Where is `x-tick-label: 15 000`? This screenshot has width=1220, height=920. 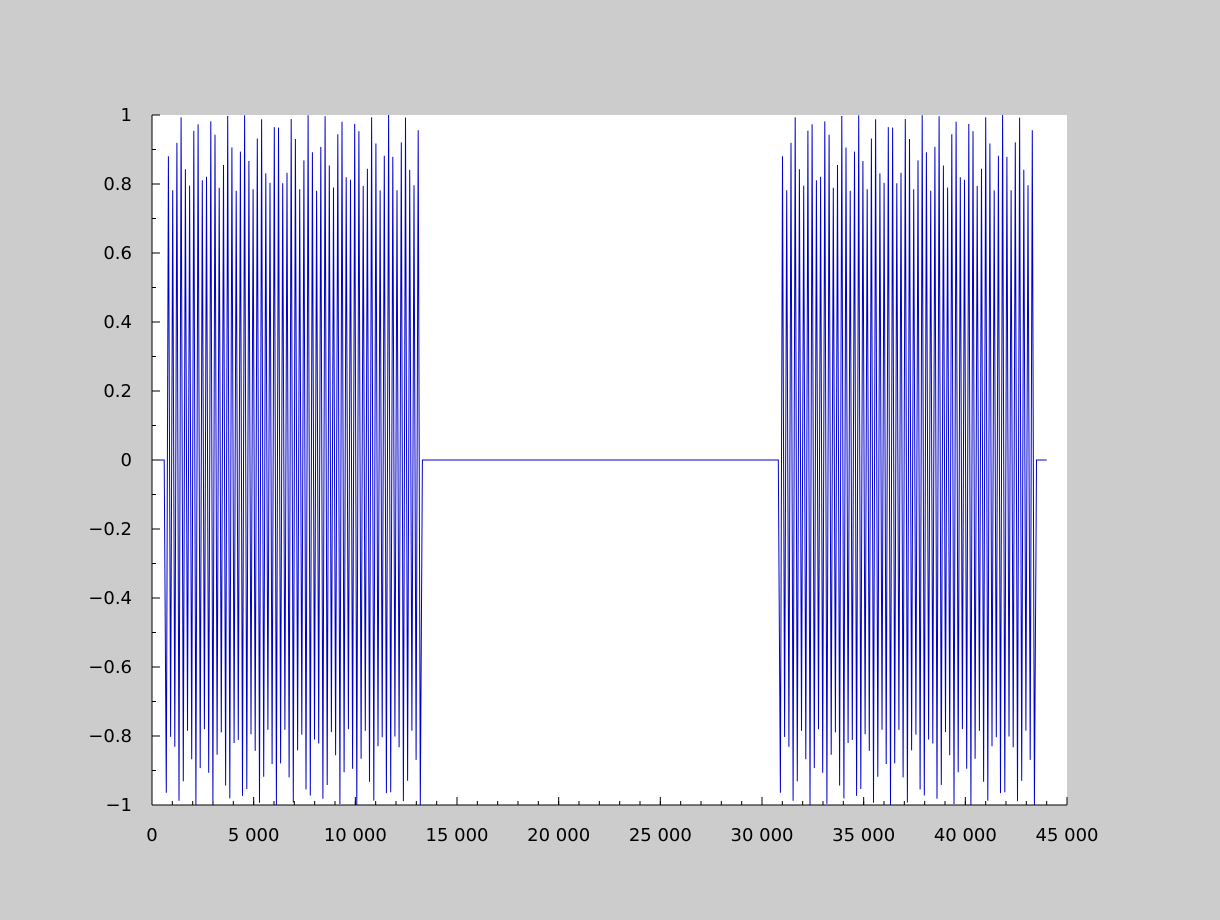 x-tick-label: 15 000 is located at coordinates (457, 835).